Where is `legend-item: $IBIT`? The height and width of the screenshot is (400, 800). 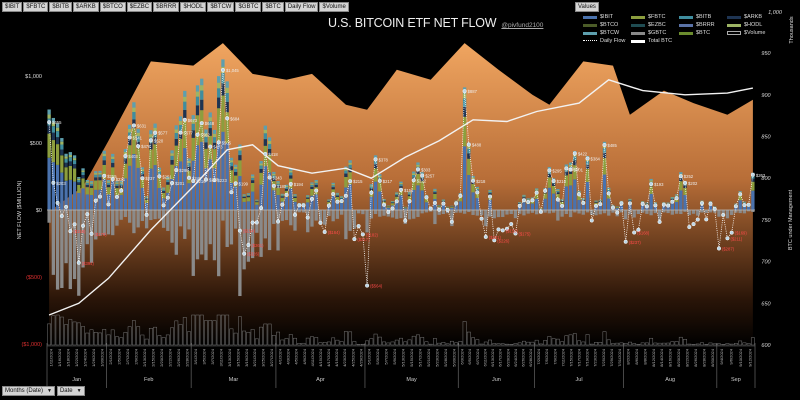
legend-item: $IBIT is located at coordinates (598, 17).